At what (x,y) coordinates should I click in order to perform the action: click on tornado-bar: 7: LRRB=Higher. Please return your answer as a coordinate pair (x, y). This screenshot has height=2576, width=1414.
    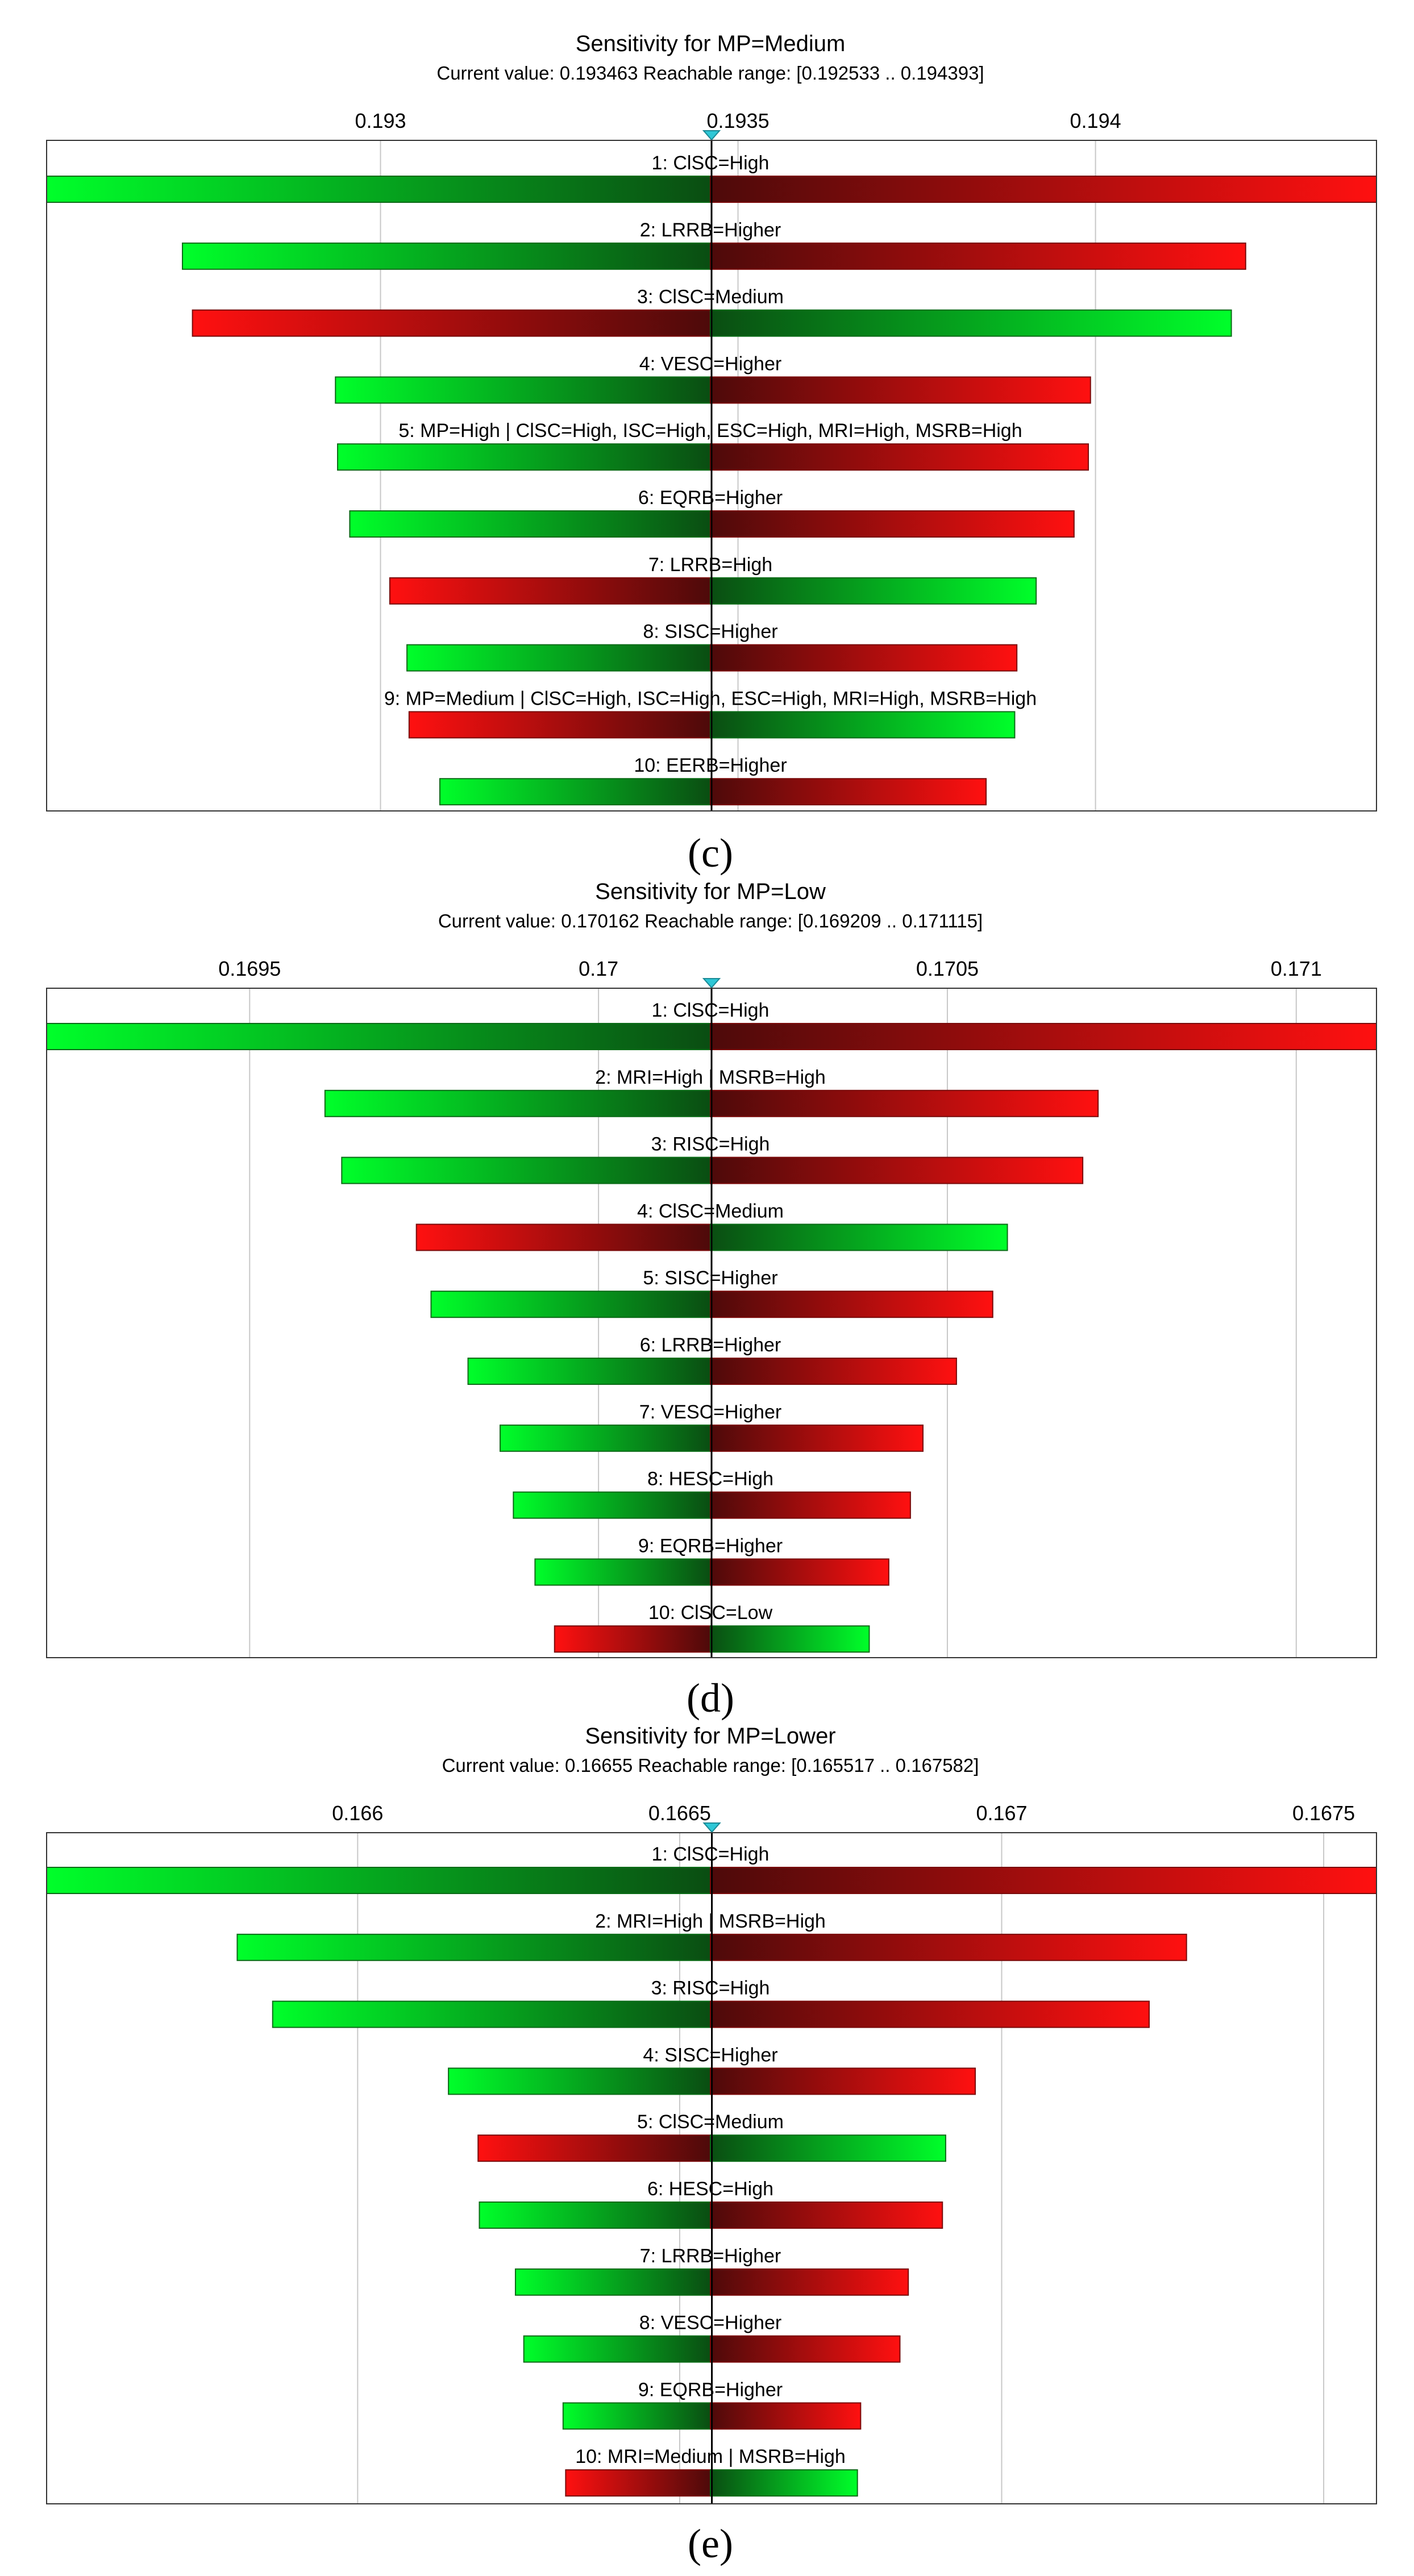
    Looking at the image, I should click on (711, 2270).